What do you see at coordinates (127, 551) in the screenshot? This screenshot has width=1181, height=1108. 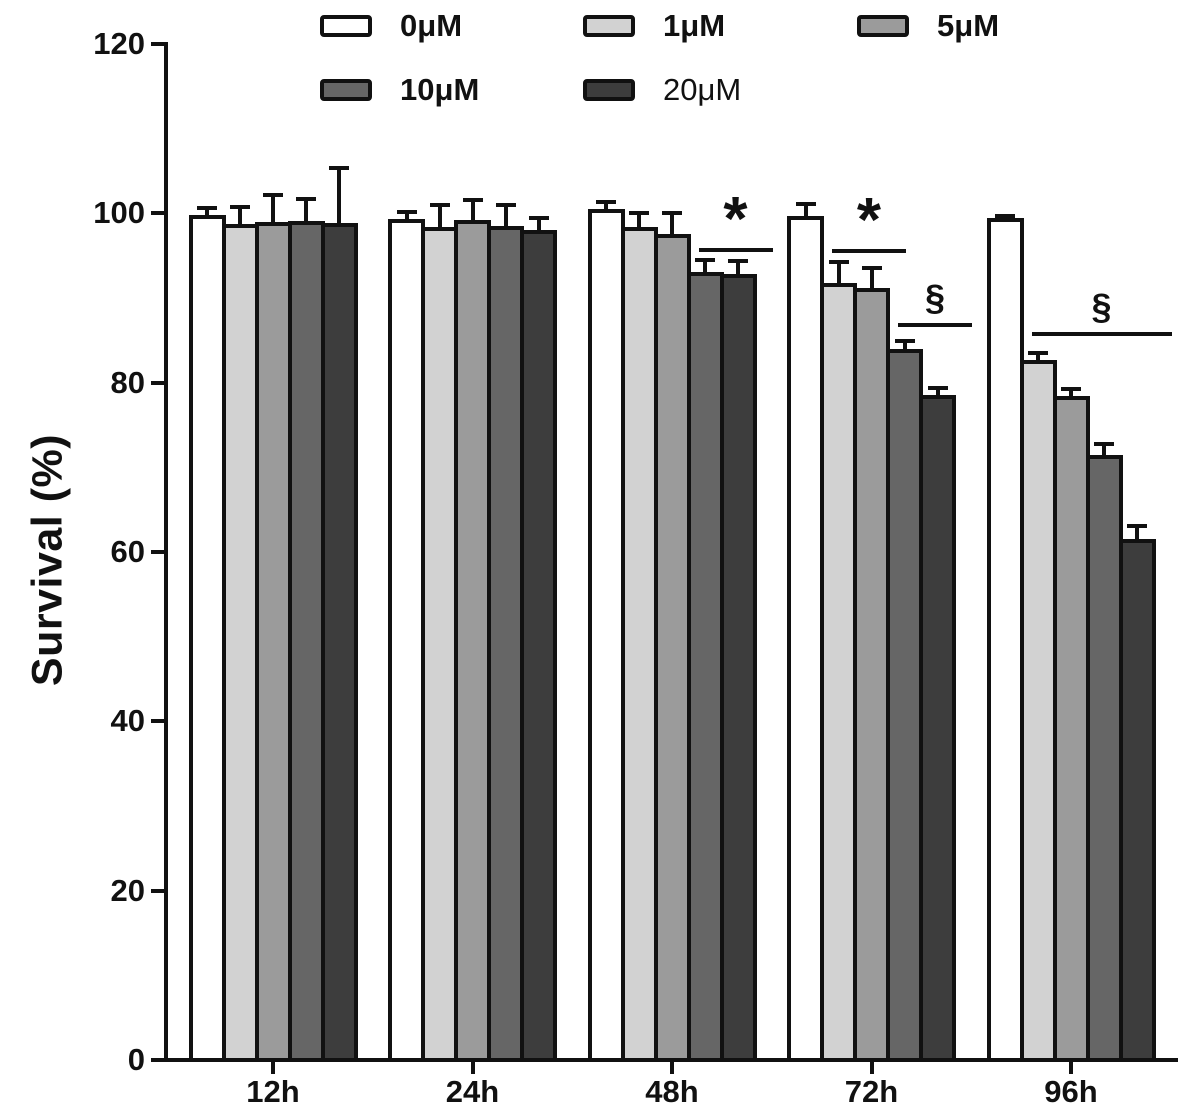 I see `y-tick-label: 60` at bounding box center [127, 551].